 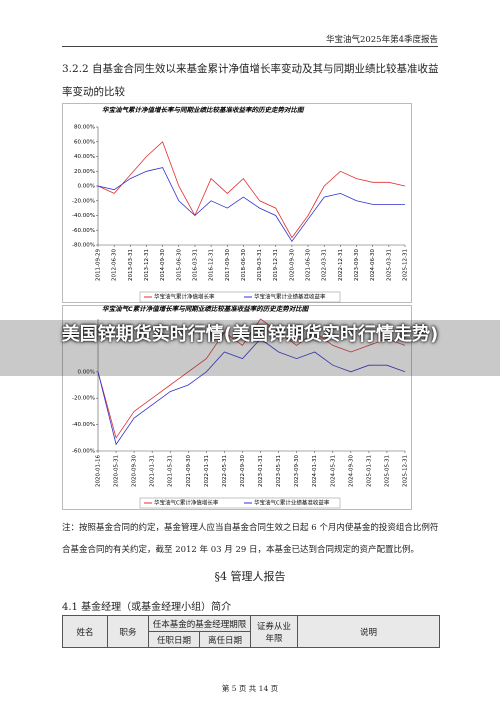 I want to click on y-tick-label: 60.00%, so click(x=84, y=142).